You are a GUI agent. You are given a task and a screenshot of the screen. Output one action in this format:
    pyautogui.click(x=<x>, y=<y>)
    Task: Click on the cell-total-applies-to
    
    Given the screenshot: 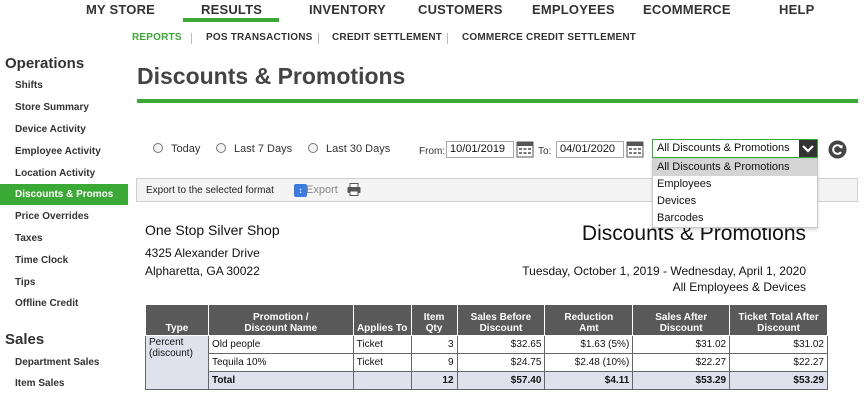 What is the action you would take?
    pyautogui.click(x=382, y=380)
    